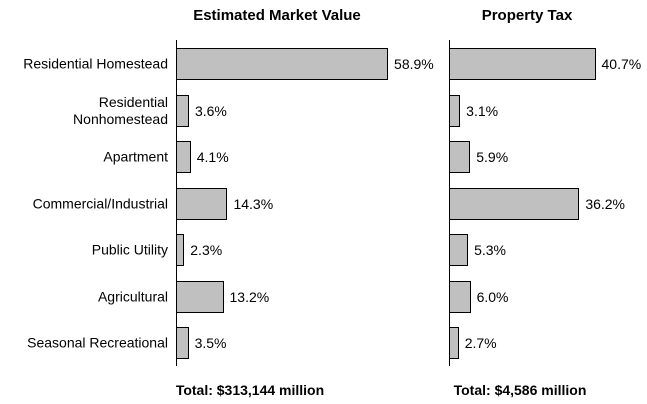  Describe the element at coordinates (210, 110) in the screenshot. I see `value-label: 3.6%` at that location.